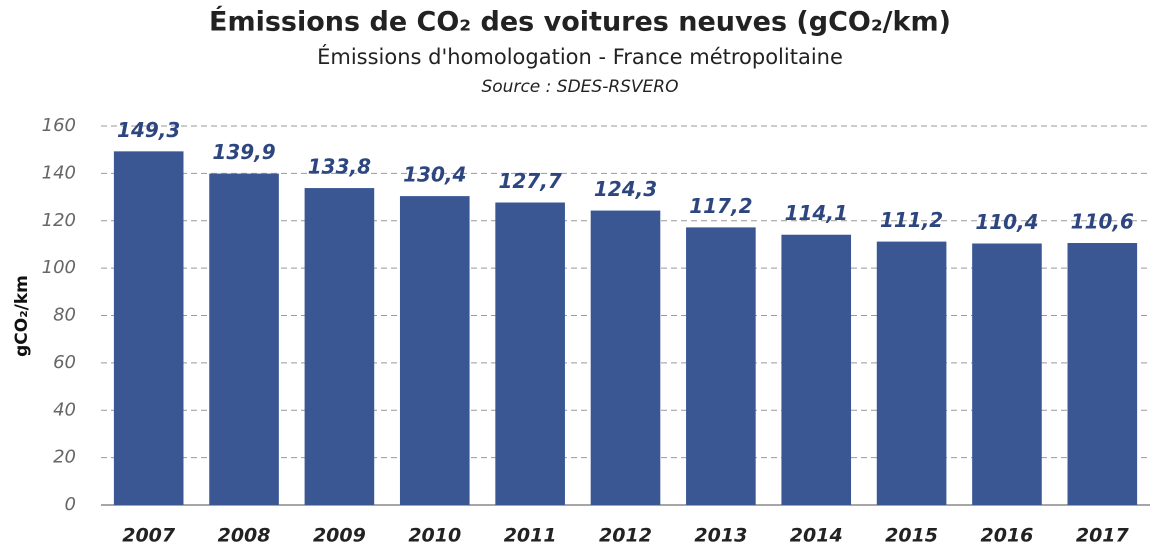 This screenshot has height=553, width=1160. Describe the element at coordinates (530, 181) in the screenshot. I see `value-label: 127,7` at that location.